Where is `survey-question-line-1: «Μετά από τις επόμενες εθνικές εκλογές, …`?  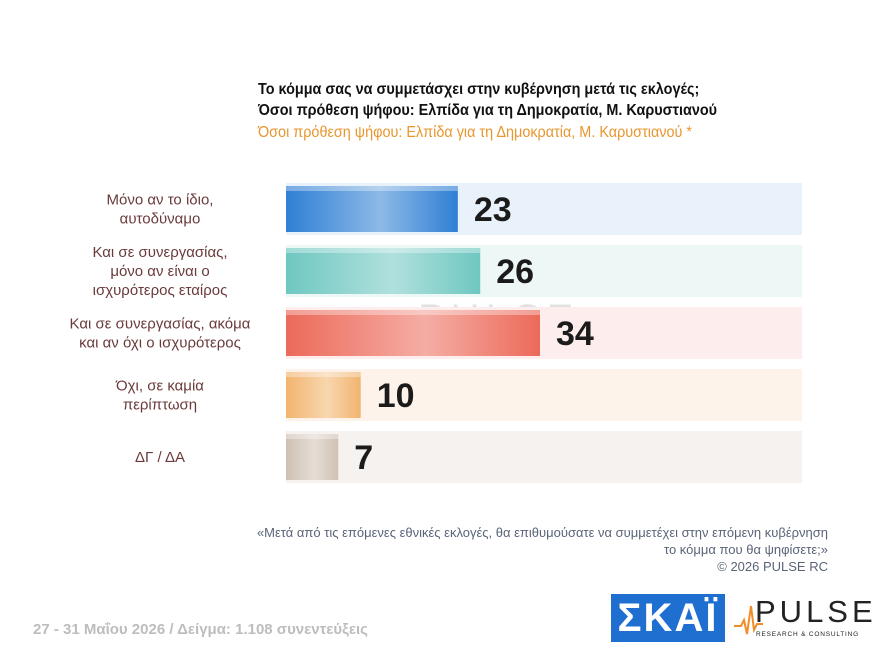
survey-question-line-1: «Μετά από τις επόμενες εθνικές εκλογές, … is located at coordinates (542, 532).